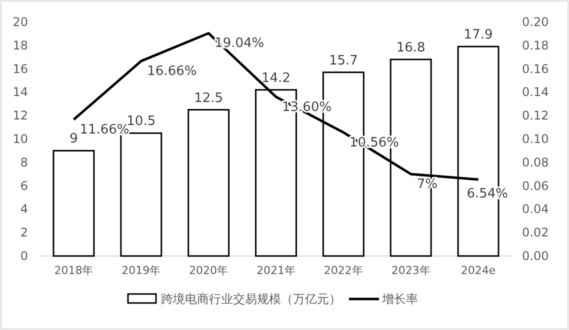 This screenshot has height=330, width=569. Describe the element at coordinates (24, 185) in the screenshot. I see `y-tick-label: 6` at that location.